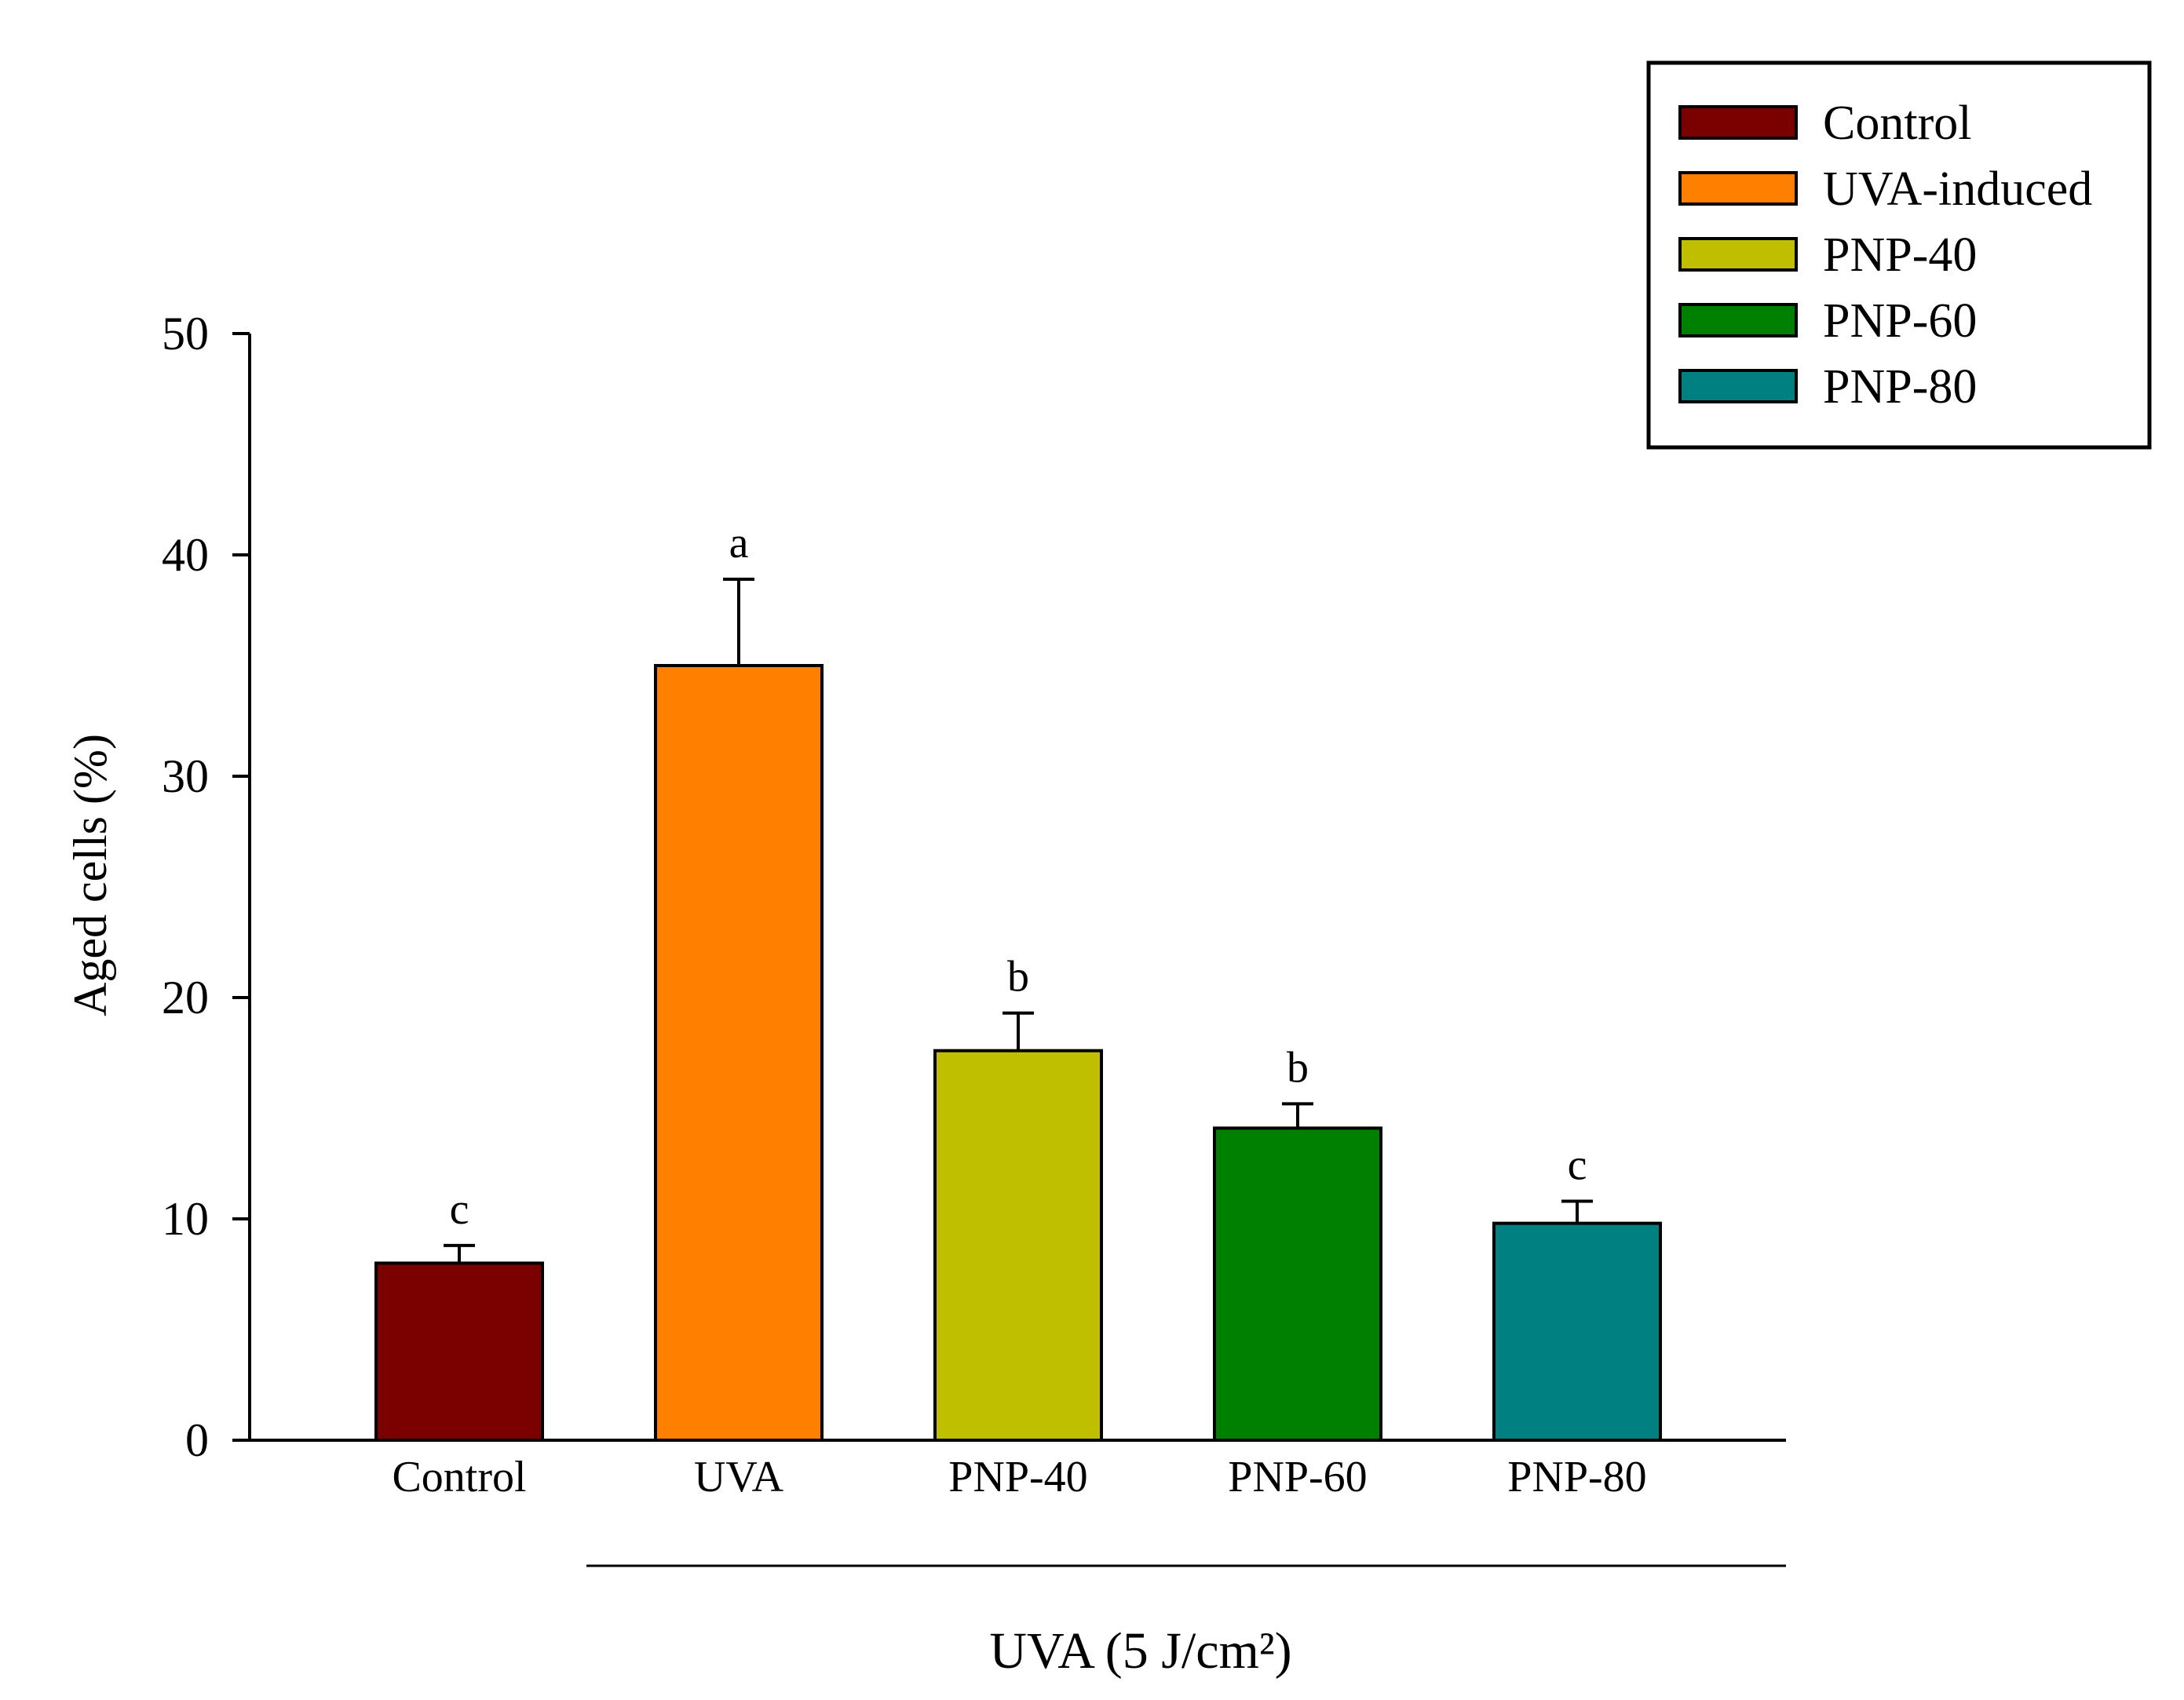 This screenshot has height=1700, width=2184. I want to click on y-tick-label: 0, so click(197, 1440).